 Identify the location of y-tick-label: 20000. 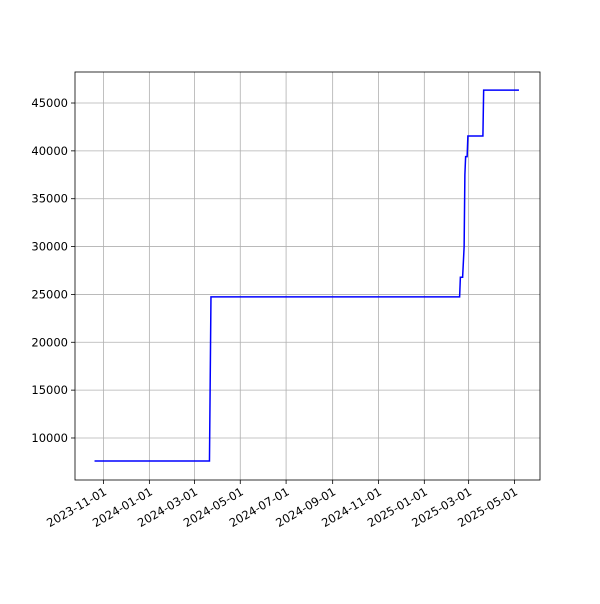
(49, 342).